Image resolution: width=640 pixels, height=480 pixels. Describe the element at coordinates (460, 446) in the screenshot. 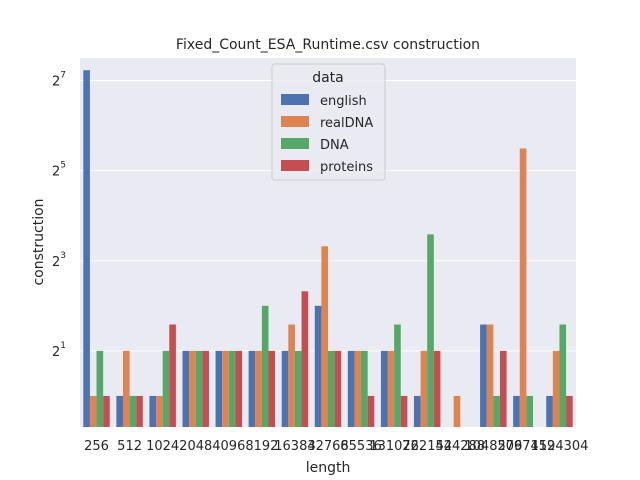

I see `x-tick-label: 524288` at that location.